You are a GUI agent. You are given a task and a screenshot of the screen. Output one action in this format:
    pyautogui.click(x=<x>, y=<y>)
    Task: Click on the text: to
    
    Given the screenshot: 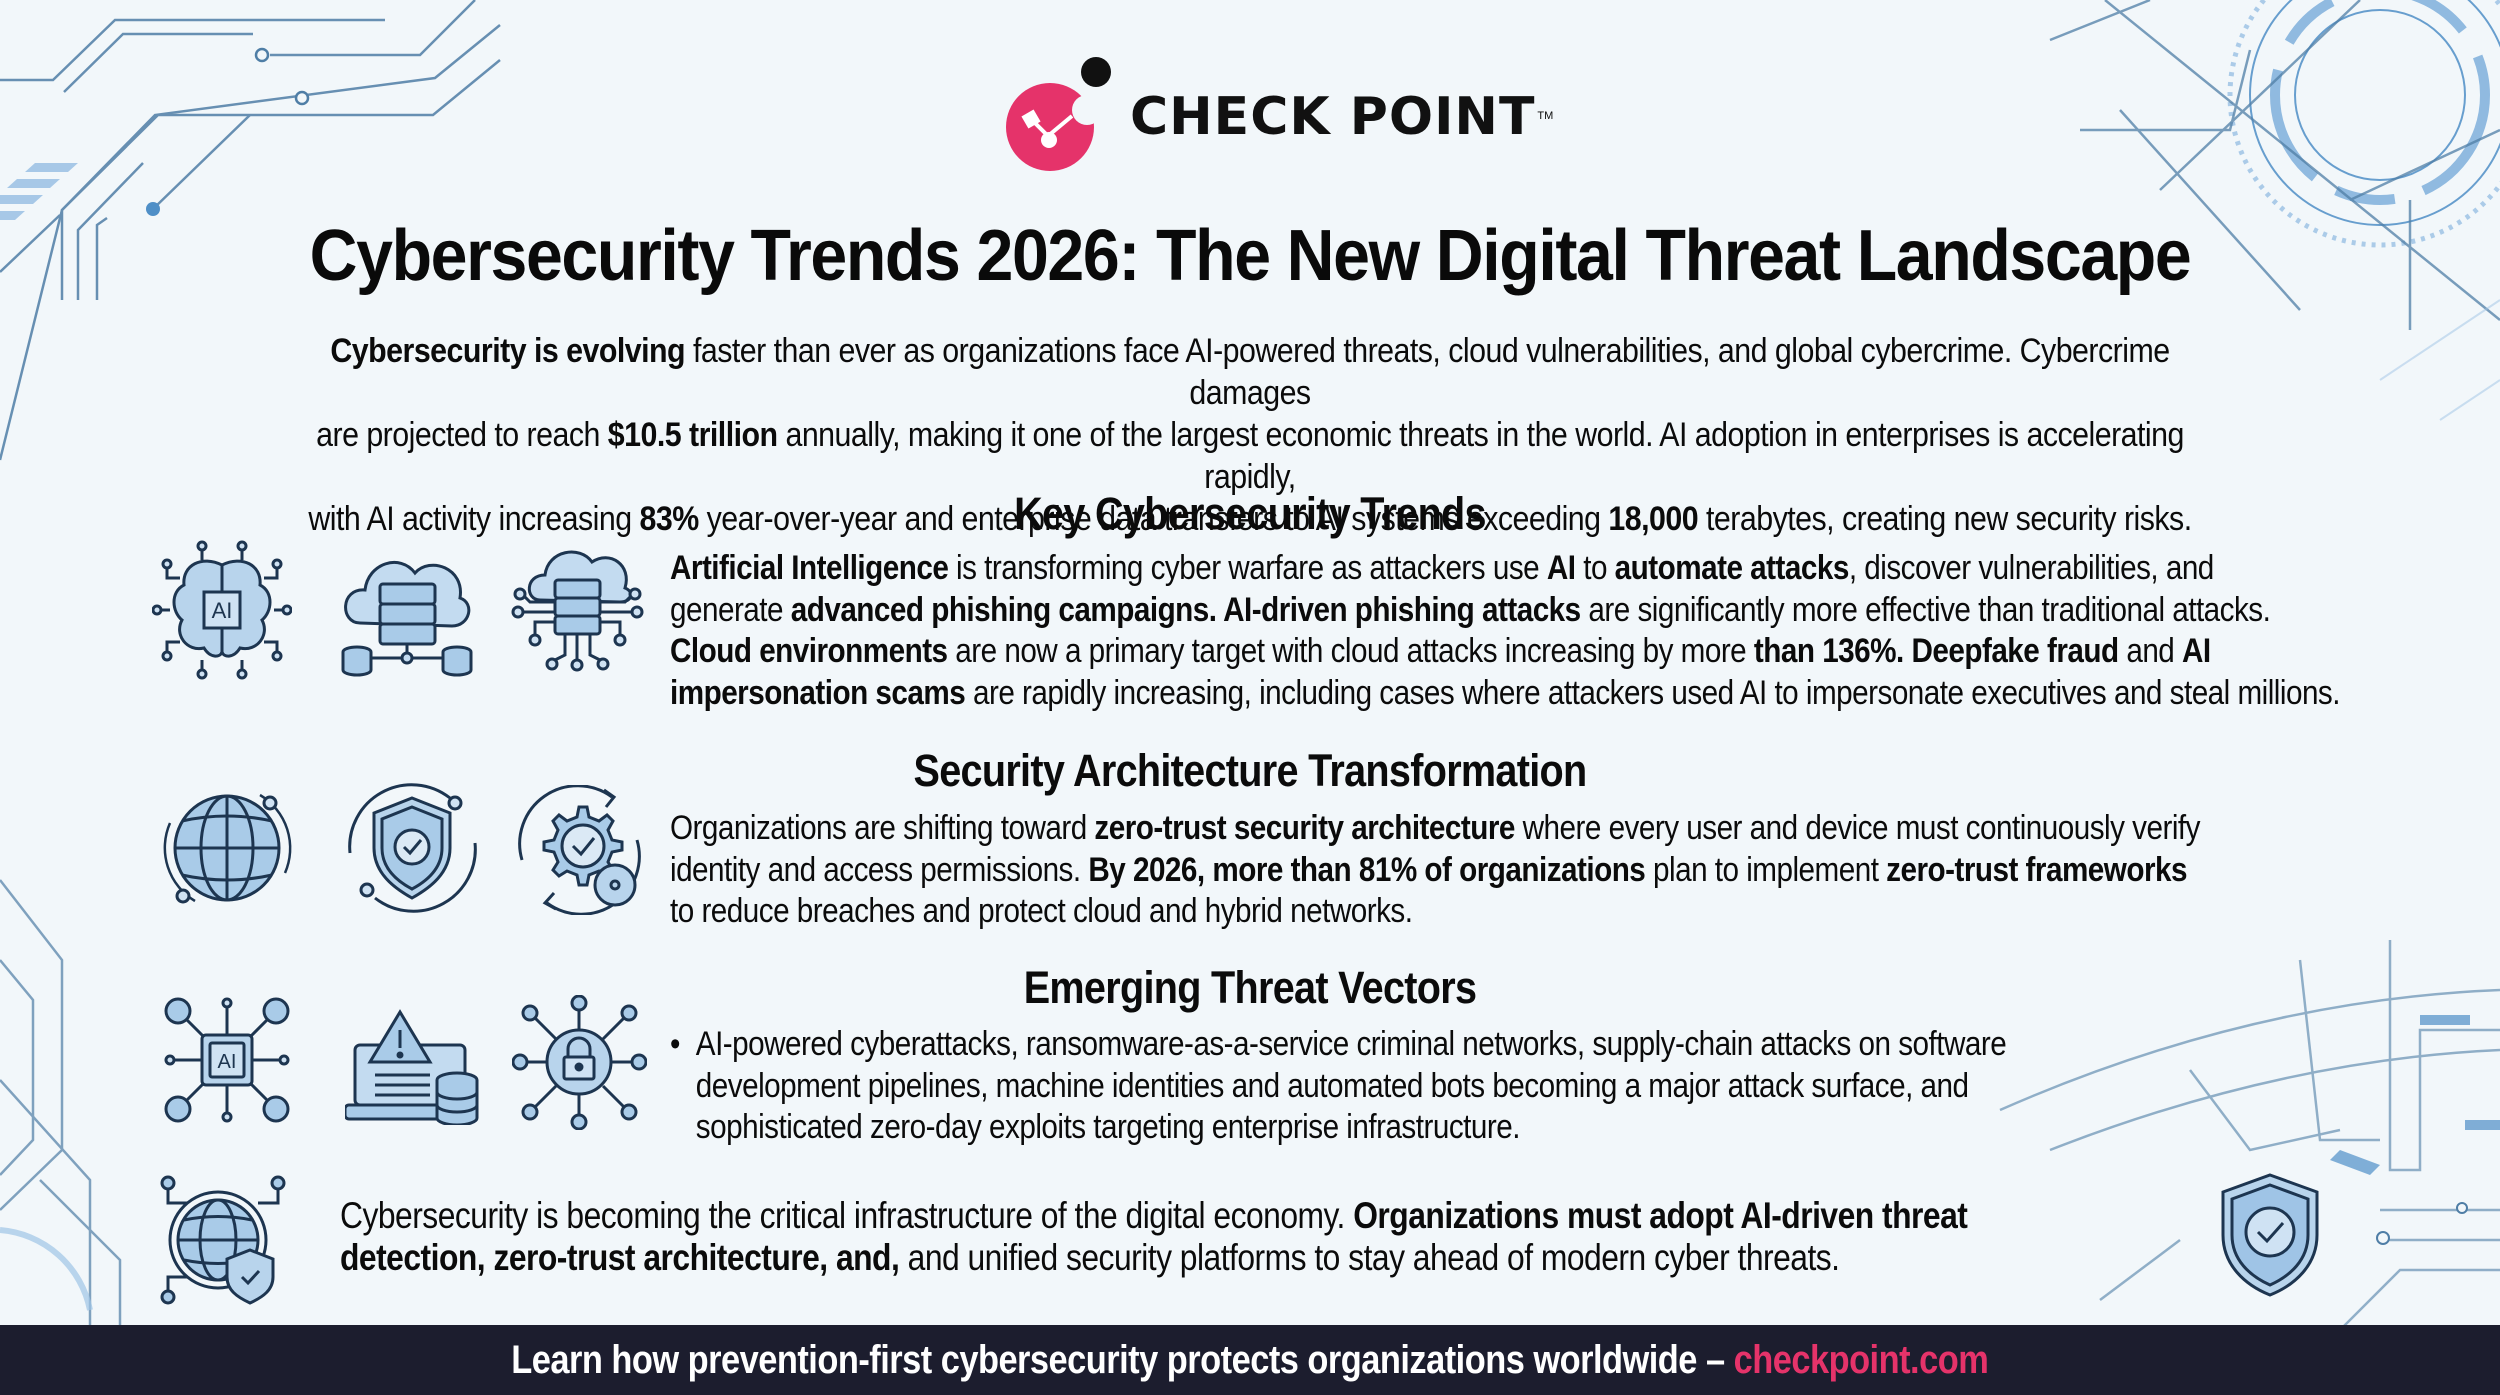 What is the action you would take?
    pyautogui.click(x=1595, y=568)
    